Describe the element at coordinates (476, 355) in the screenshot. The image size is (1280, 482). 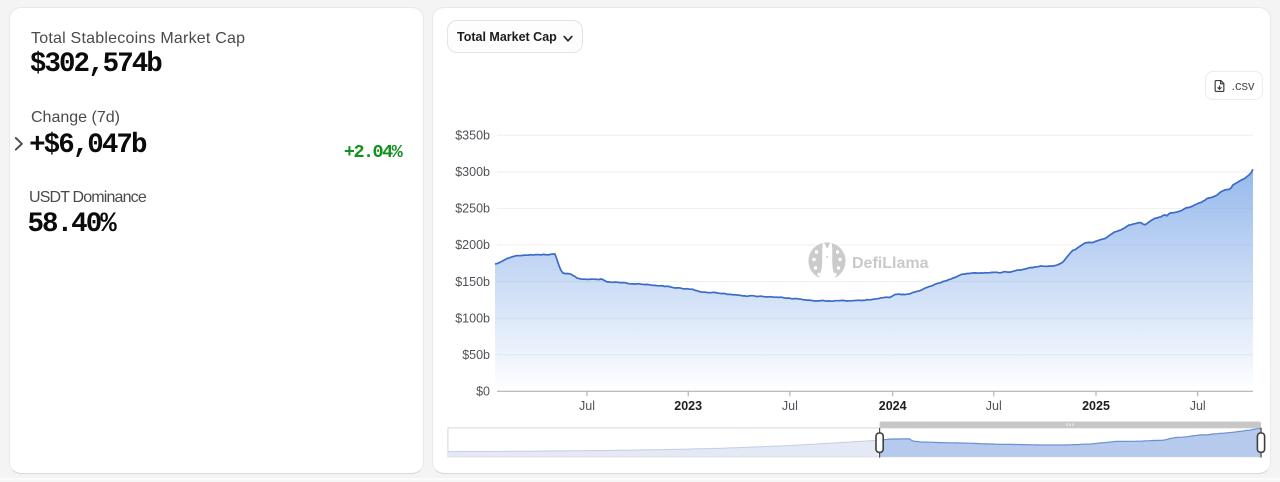
I see `svg-text: $50b` at that location.